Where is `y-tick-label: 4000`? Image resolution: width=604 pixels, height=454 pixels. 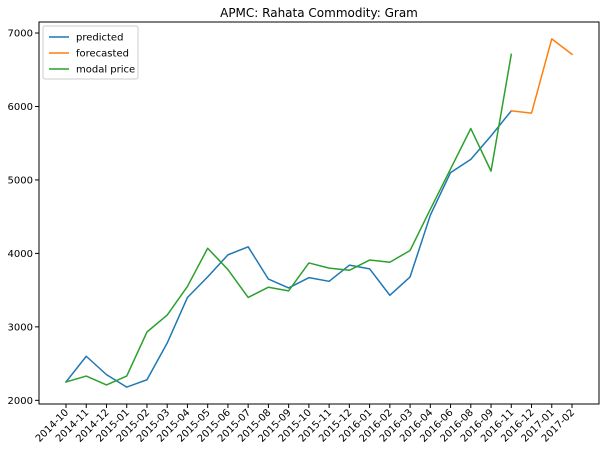
y-tick-label: 4000 is located at coordinates (20, 254).